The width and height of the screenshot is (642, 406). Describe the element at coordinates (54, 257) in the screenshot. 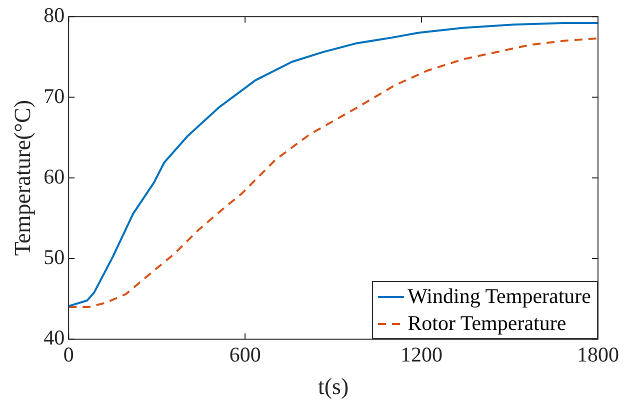

I see `y-tick-label: 50` at that location.